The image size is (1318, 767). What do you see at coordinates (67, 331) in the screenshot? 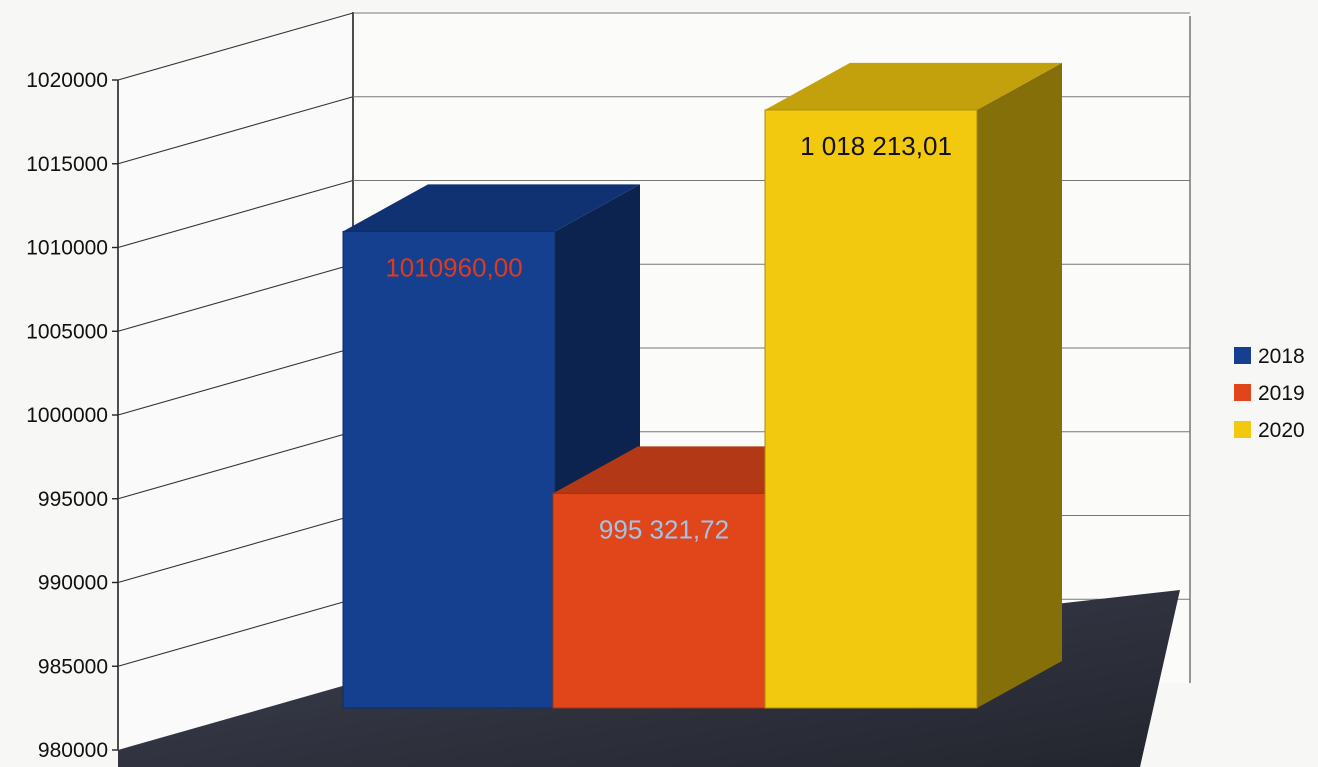
I see `y-tick-label: 1005000` at bounding box center [67, 331].